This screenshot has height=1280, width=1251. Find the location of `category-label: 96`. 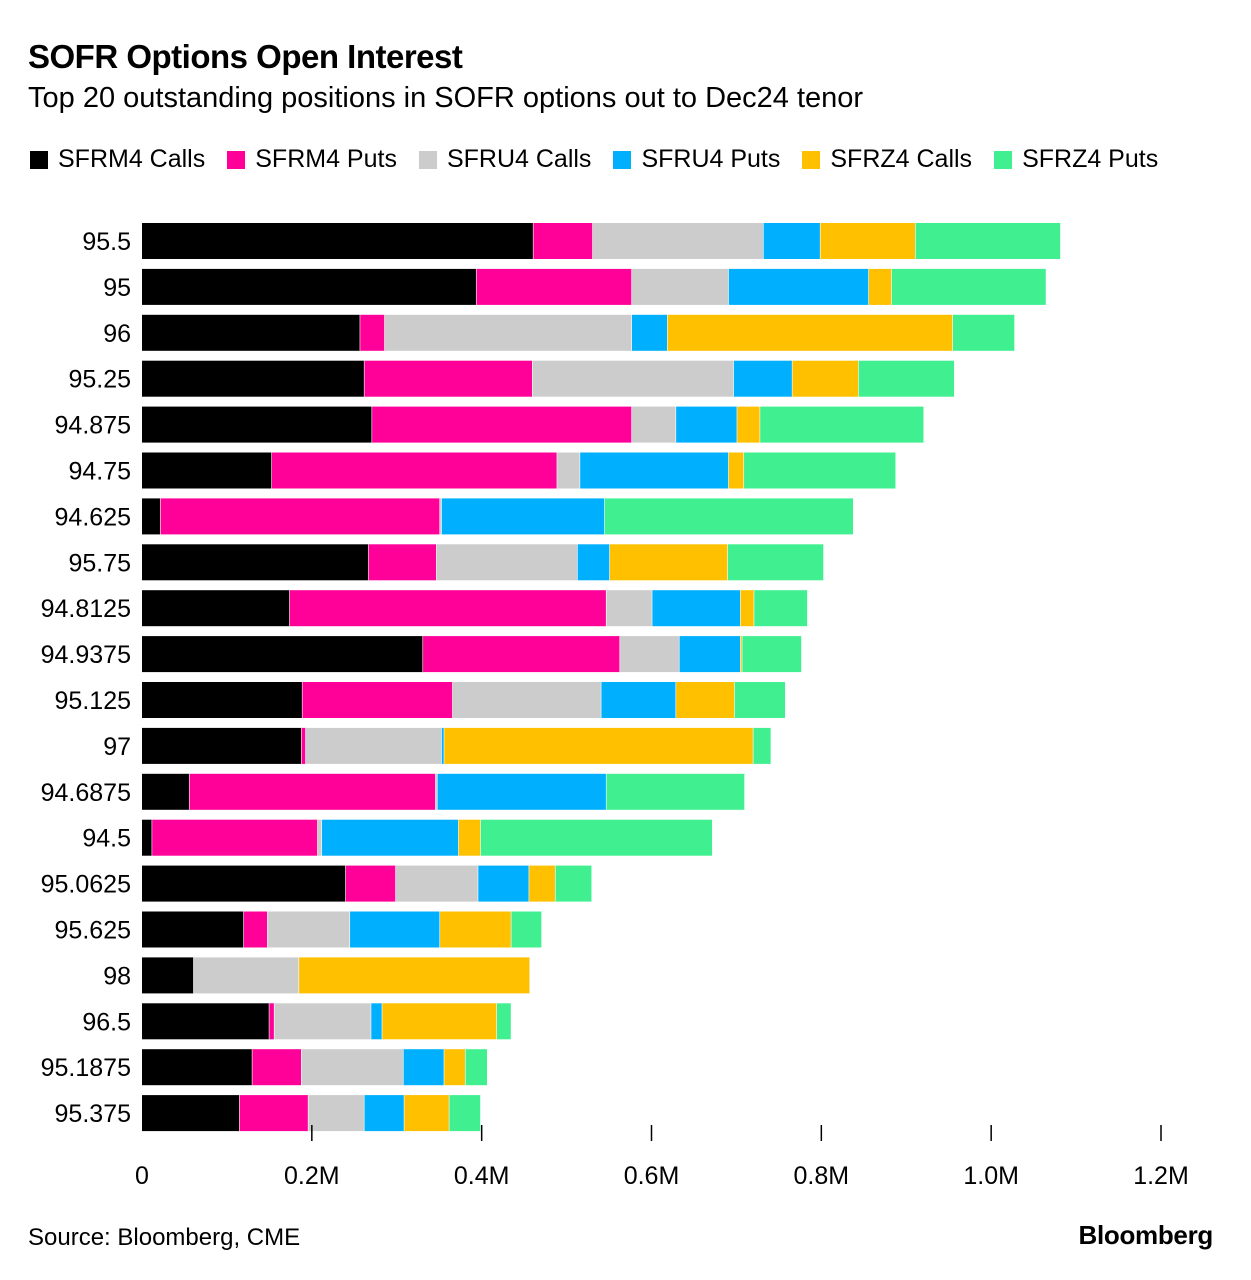

category-label: 96 is located at coordinates (117, 334).